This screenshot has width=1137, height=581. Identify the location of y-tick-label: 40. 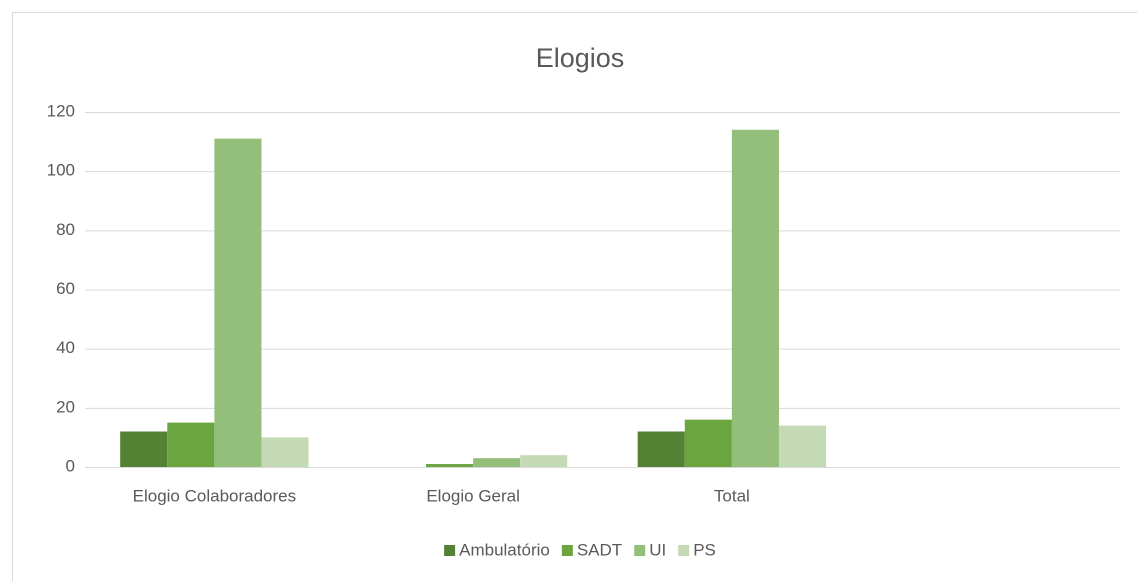
(65, 347).